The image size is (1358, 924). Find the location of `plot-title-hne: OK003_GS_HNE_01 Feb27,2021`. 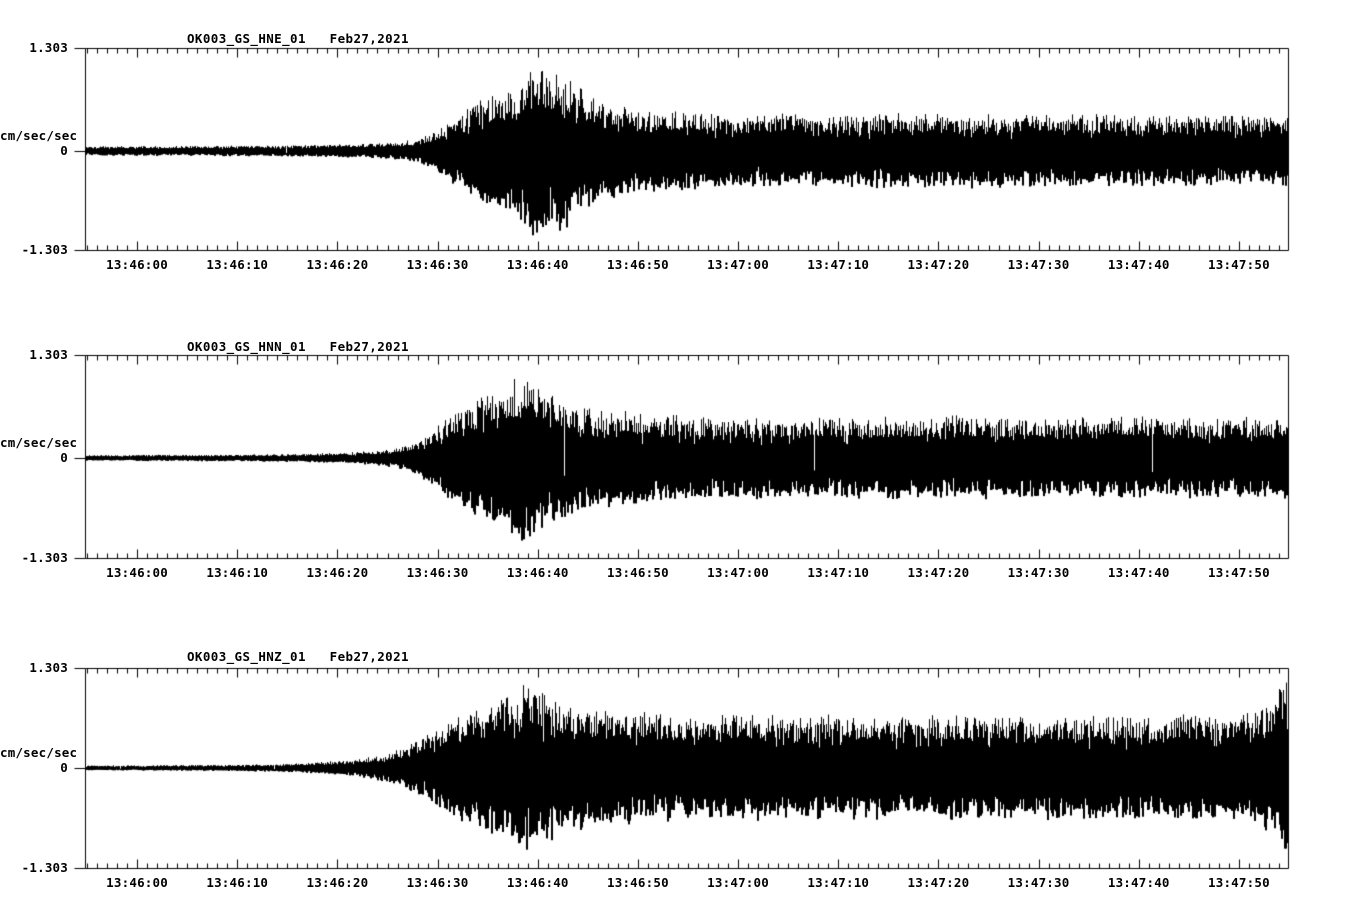

plot-title-hne: OK003_GS_HNE_01 Feb27,2021 is located at coordinates (298, 38).